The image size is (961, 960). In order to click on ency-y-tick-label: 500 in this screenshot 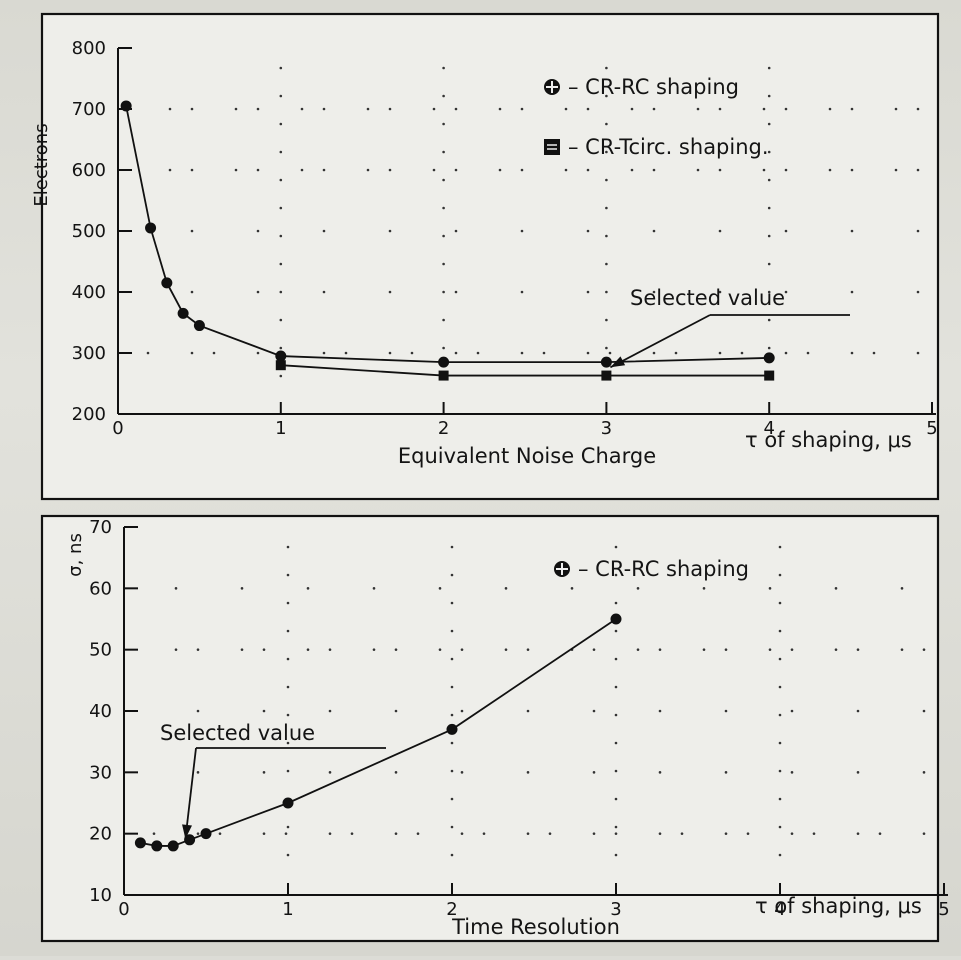, I will do `click(89, 231)`.